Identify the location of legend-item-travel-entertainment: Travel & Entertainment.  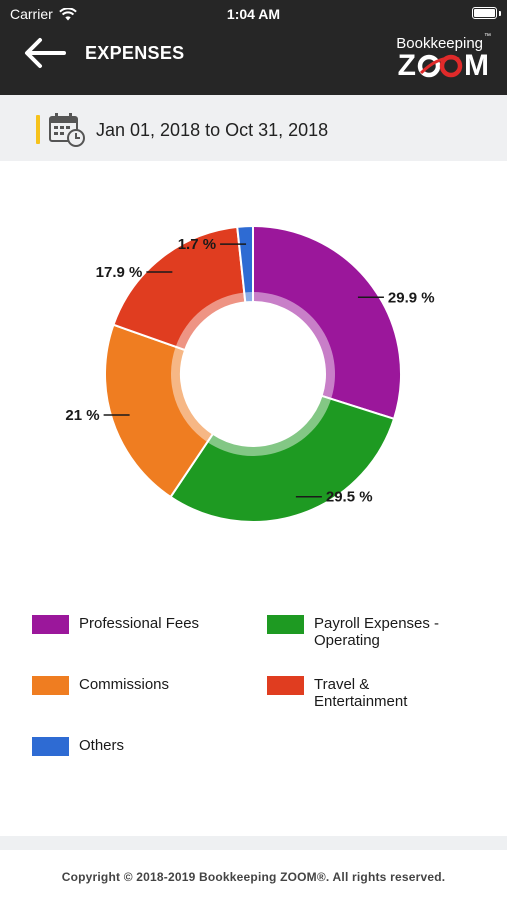
(355, 693).